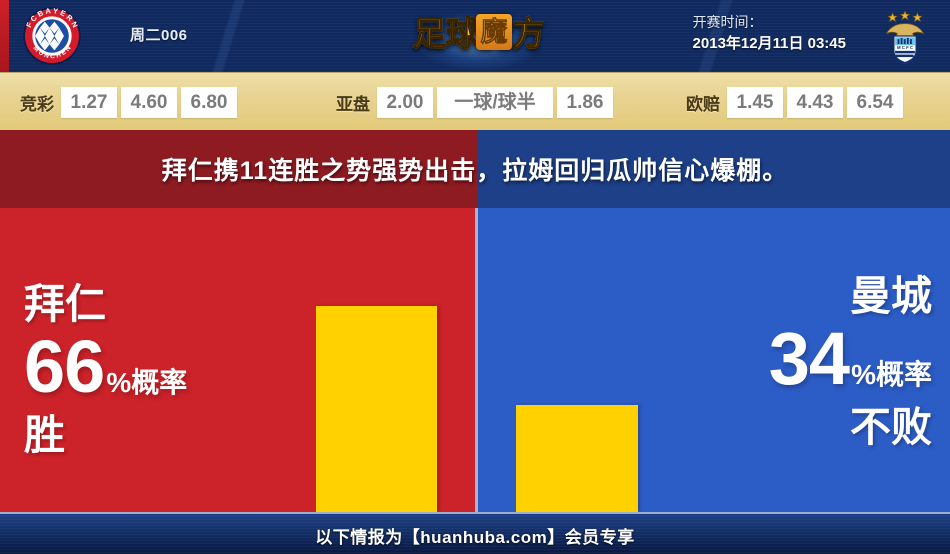 The height and width of the screenshot is (554, 950). I want to click on footer-bar: 以下情报为【huanhuba.com】会员专享, so click(475, 533).